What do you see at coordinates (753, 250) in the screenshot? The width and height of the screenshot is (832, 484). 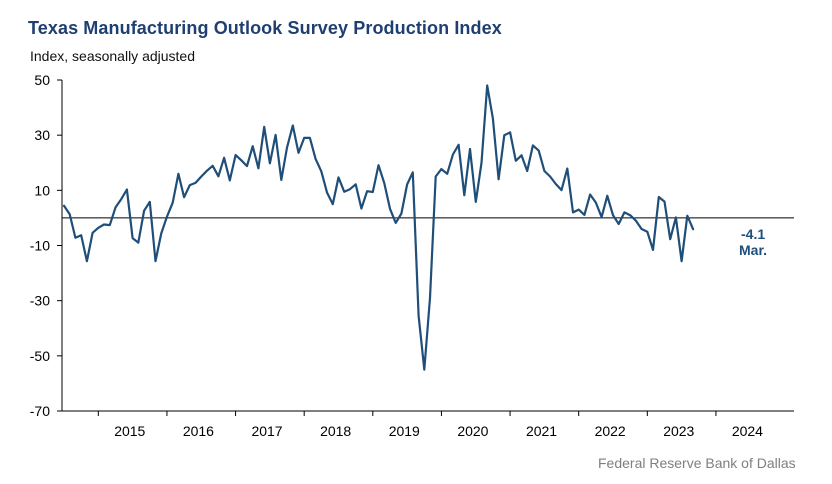 I see `annotation-label: Mar.` at bounding box center [753, 250].